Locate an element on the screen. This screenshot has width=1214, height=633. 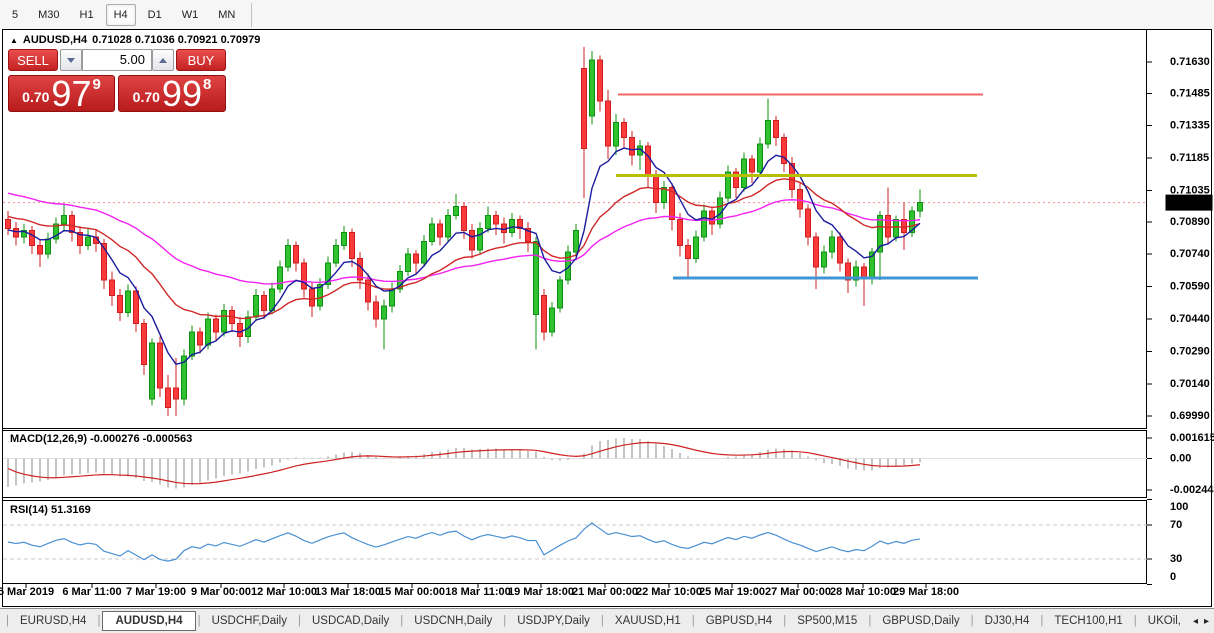
chevron-down-icon is located at coordinates (71, 60).